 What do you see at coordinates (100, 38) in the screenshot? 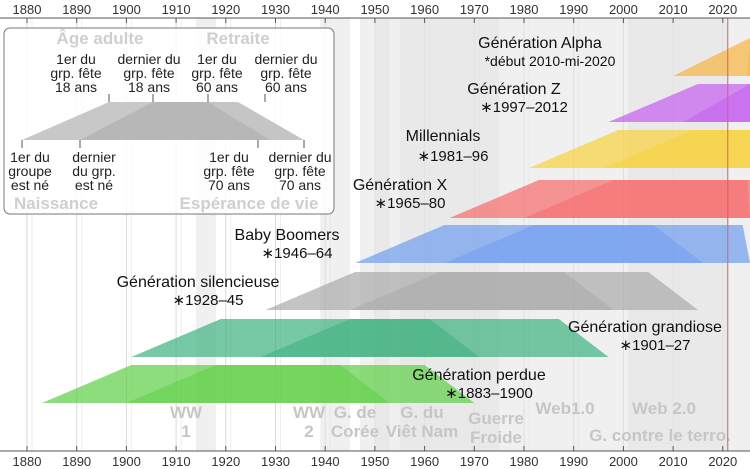
I see `legend-adult-title: Âge adulte` at bounding box center [100, 38].